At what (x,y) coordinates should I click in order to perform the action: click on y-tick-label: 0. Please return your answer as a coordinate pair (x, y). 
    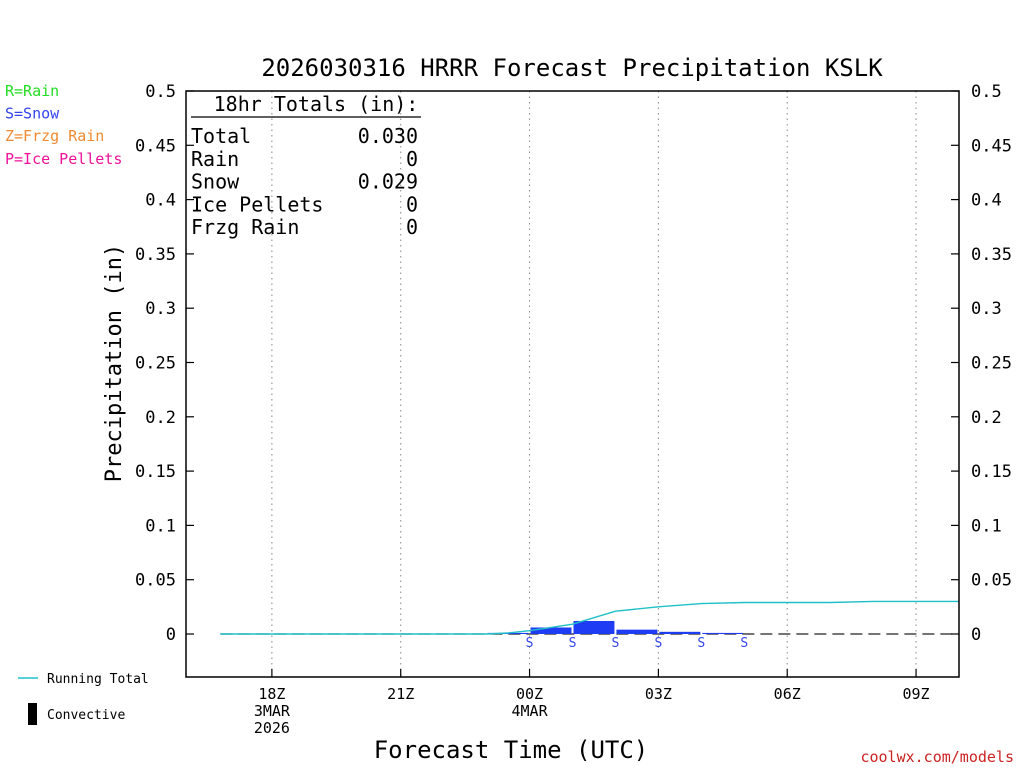
    Looking at the image, I should click on (171, 635).